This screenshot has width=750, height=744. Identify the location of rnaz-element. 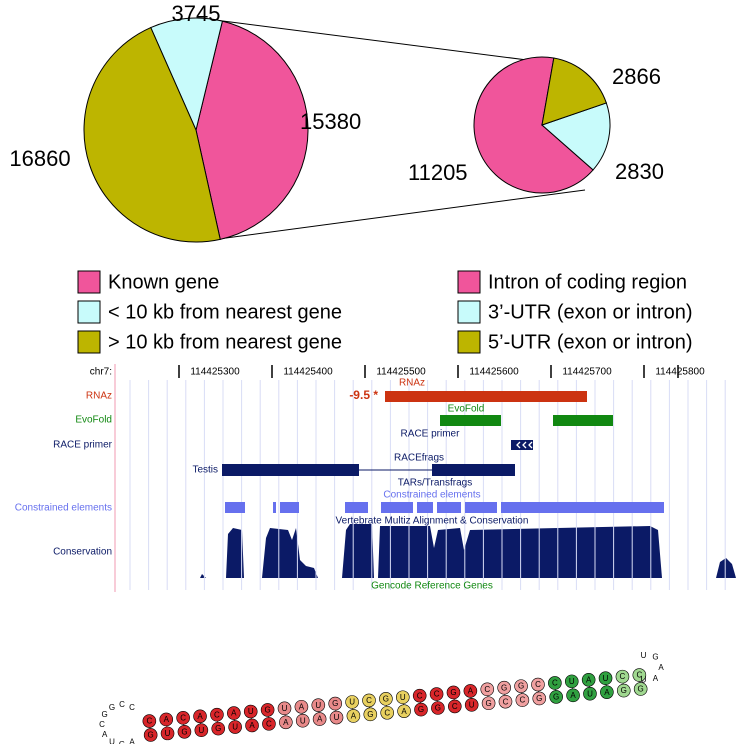
(486, 396).